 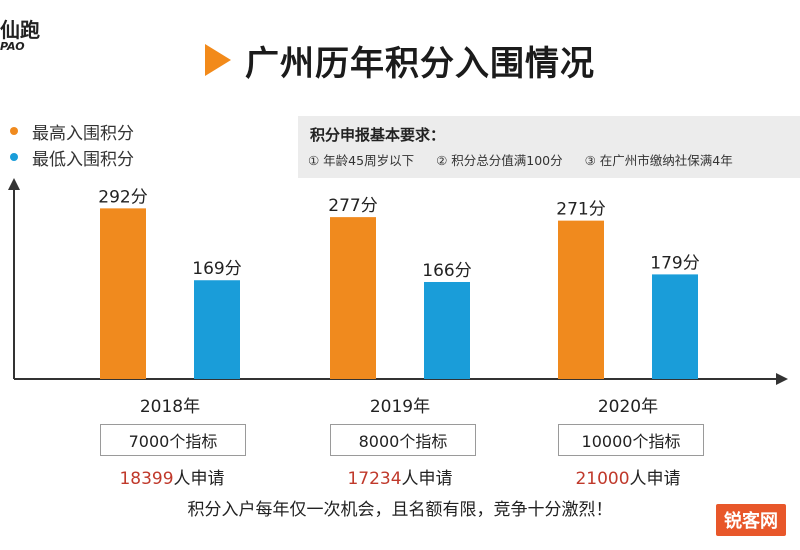 What do you see at coordinates (83, 159) in the screenshot?
I see `legend-label: 最低入围积分` at bounding box center [83, 159].